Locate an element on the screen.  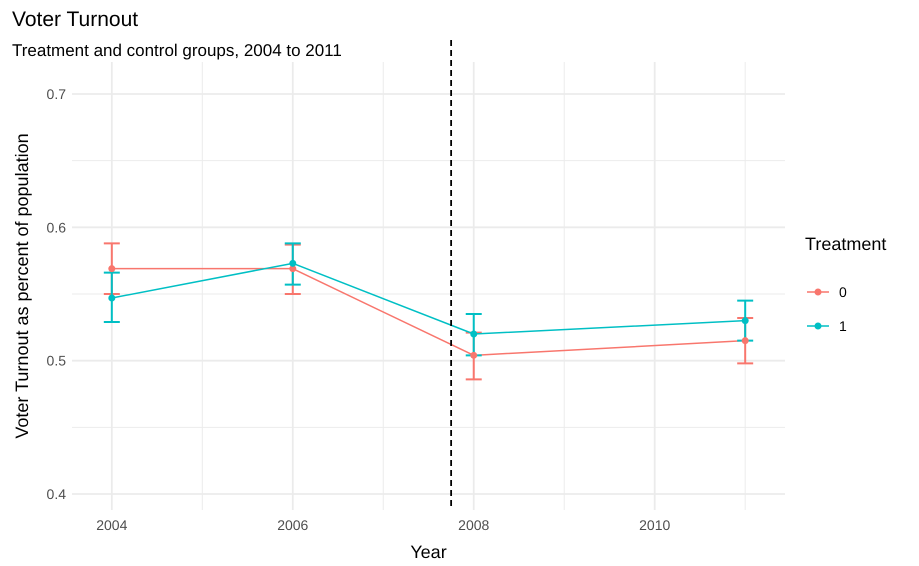
x-axis-title: Year is located at coordinates (428, 552).